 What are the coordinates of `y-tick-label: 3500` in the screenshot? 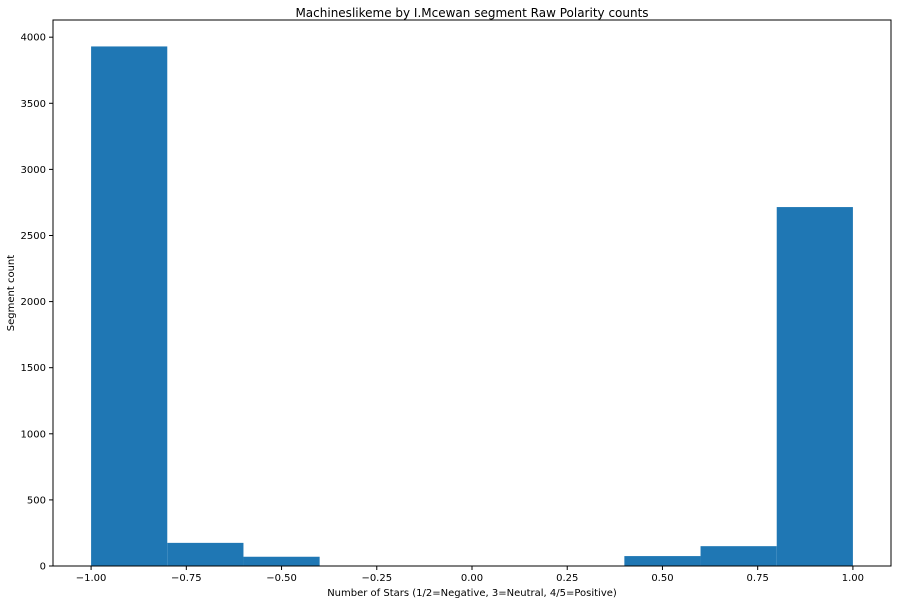 It's located at (33, 104).